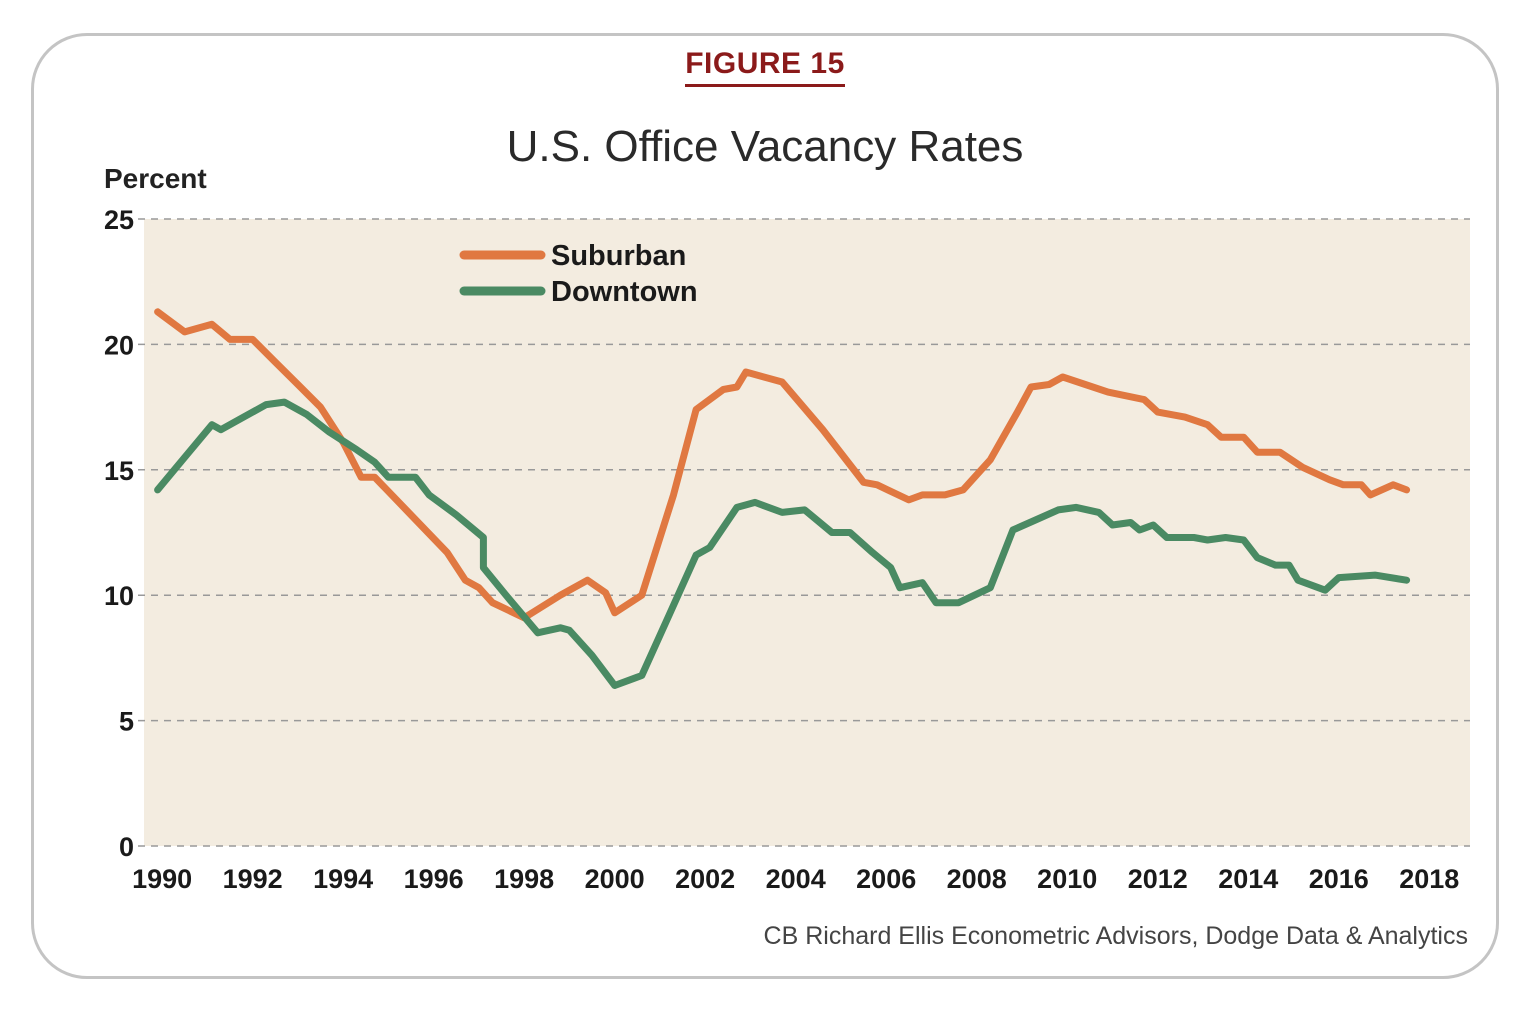  What do you see at coordinates (119, 345) in the screenshot?
I see `y-tick-label: 20` at bounding box center [119, 345].